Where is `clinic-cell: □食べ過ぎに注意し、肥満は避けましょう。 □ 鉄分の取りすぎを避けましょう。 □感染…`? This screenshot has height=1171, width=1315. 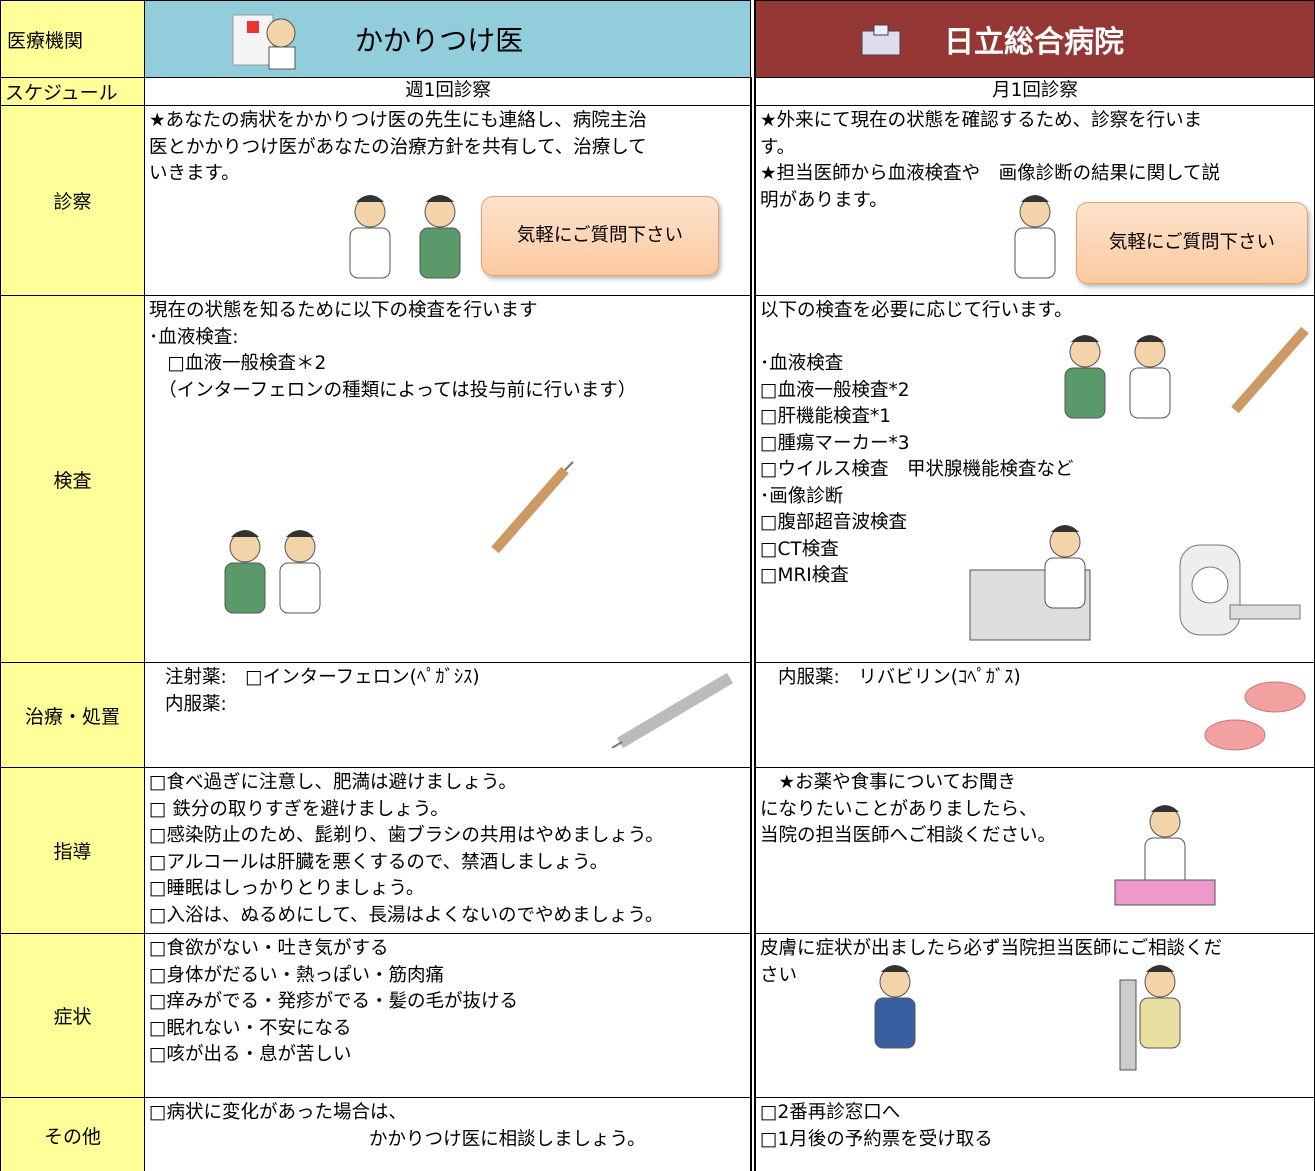 clinic-cell: □食べ過ぎに注意し、肥満は避けましょう。 □ 鉄分の取りすぎを避けましょう。 □感染… is located at coordinates (448, 850).